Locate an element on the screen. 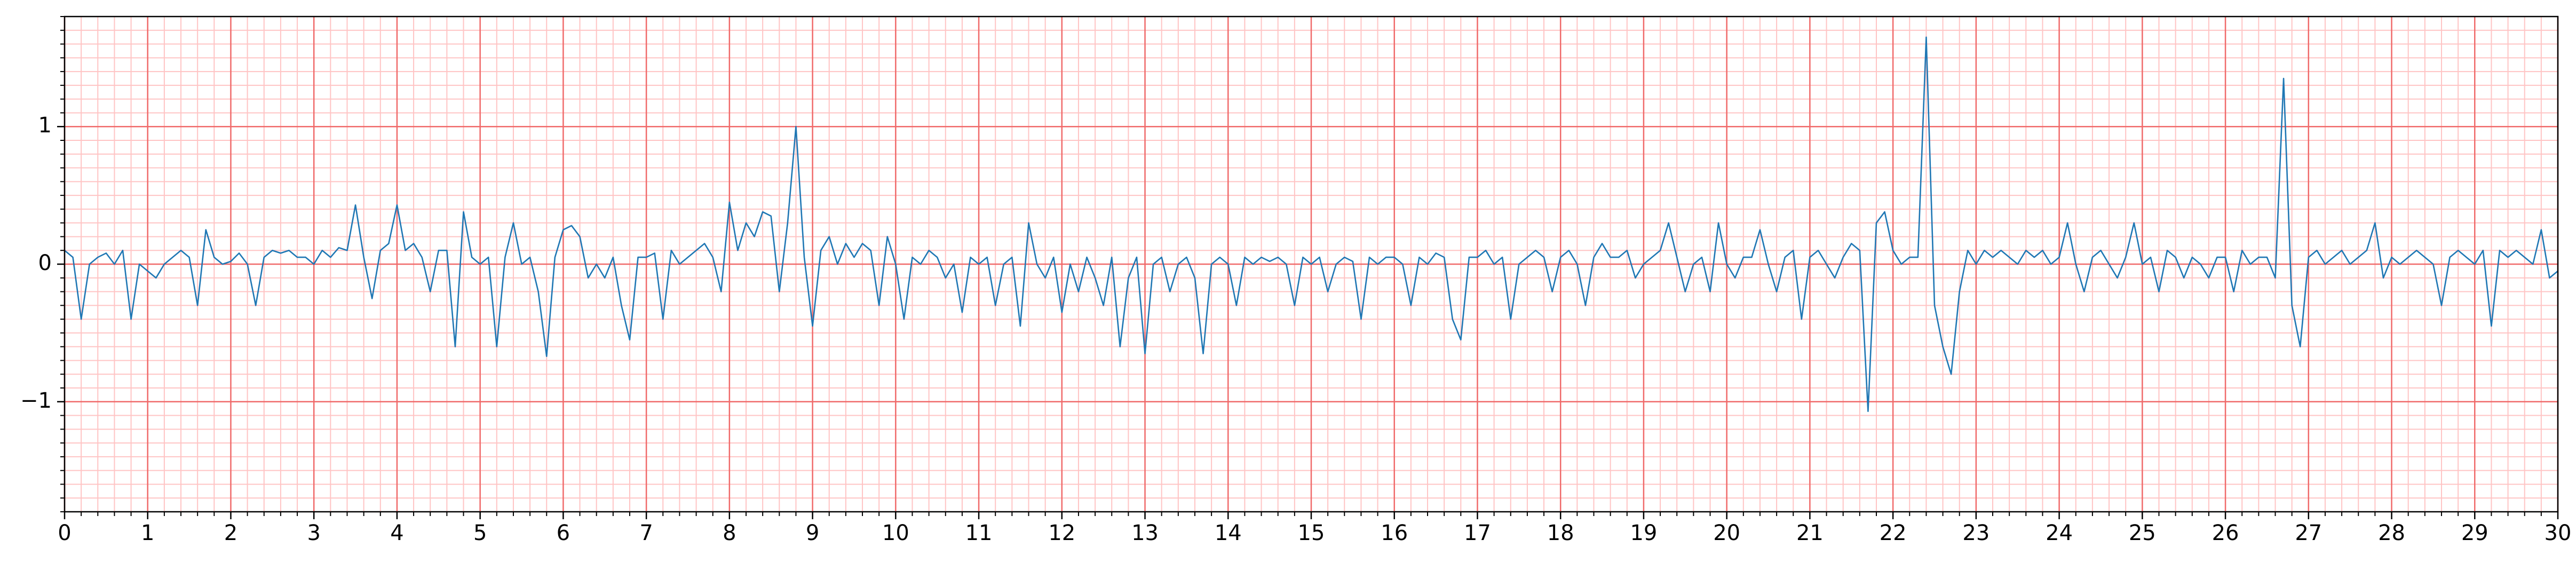 The image size is (2576, 563). x-tick-label: 26 is located at coordinates (2225, 533).